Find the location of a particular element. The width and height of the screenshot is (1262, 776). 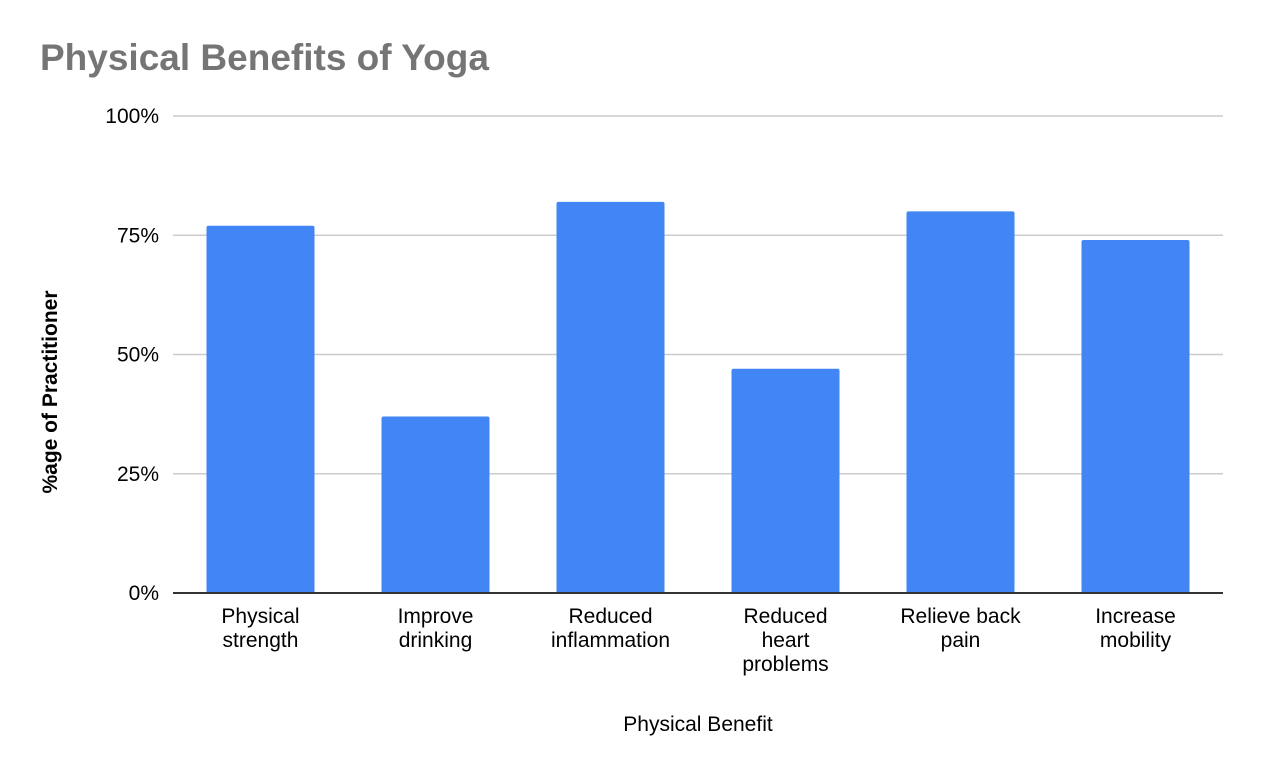

x-tick-label-line: Increase is located at coordinates (1135, 616).